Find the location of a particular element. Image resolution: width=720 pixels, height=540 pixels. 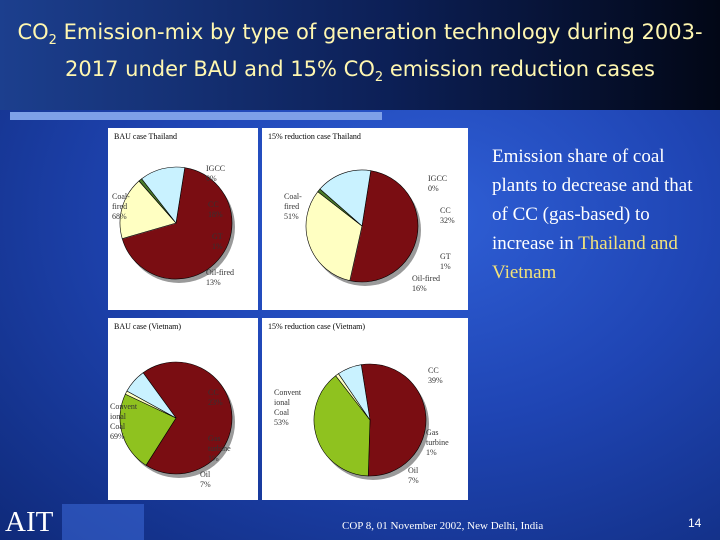

pie-chart-reduction-thailand is located at coordinates (363, 227).